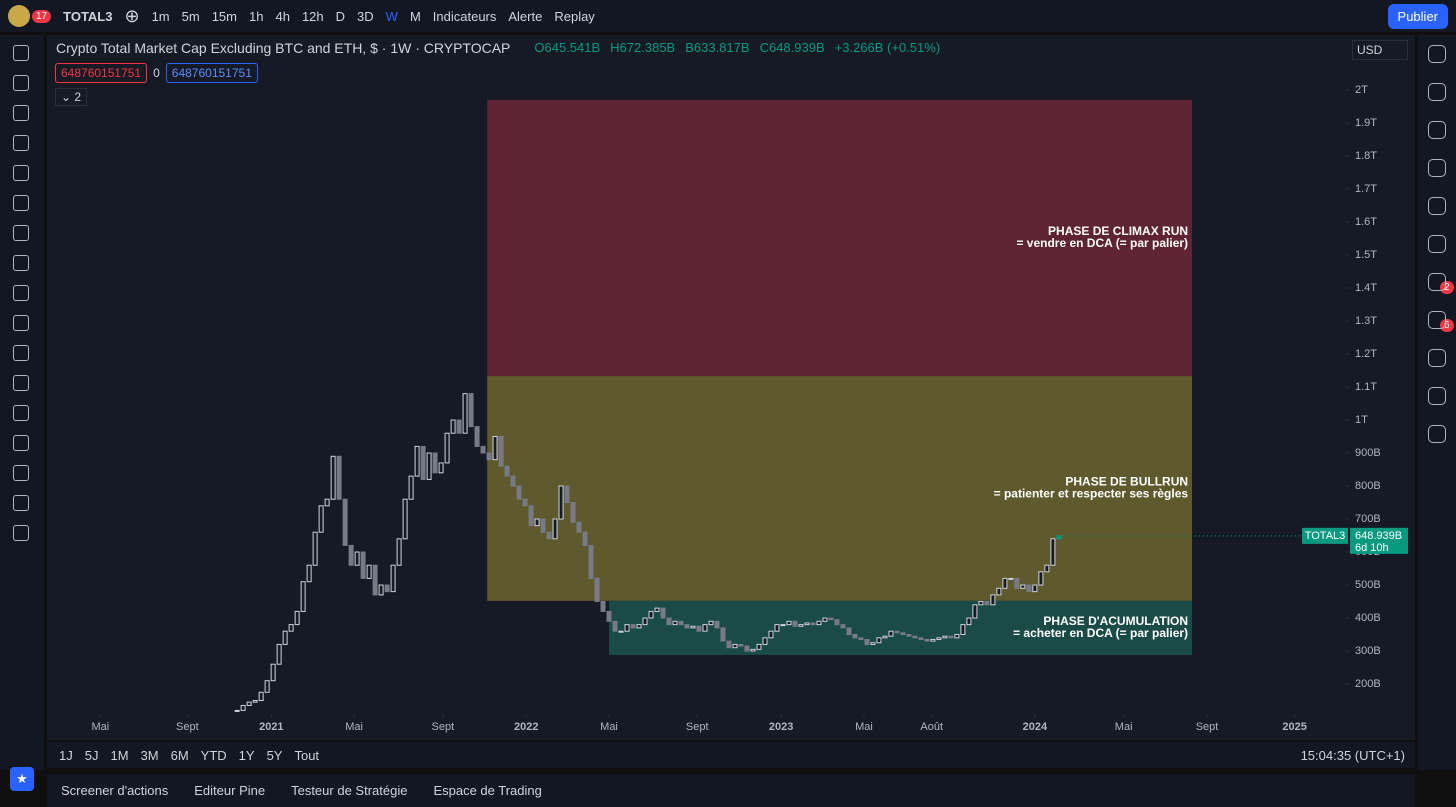 This screenshot has height=807, width=1456. What do you see at coordinates (71, 97) in the screenshot?
I see `collapse: ⌄ 2` at bounding box center [71, 97].